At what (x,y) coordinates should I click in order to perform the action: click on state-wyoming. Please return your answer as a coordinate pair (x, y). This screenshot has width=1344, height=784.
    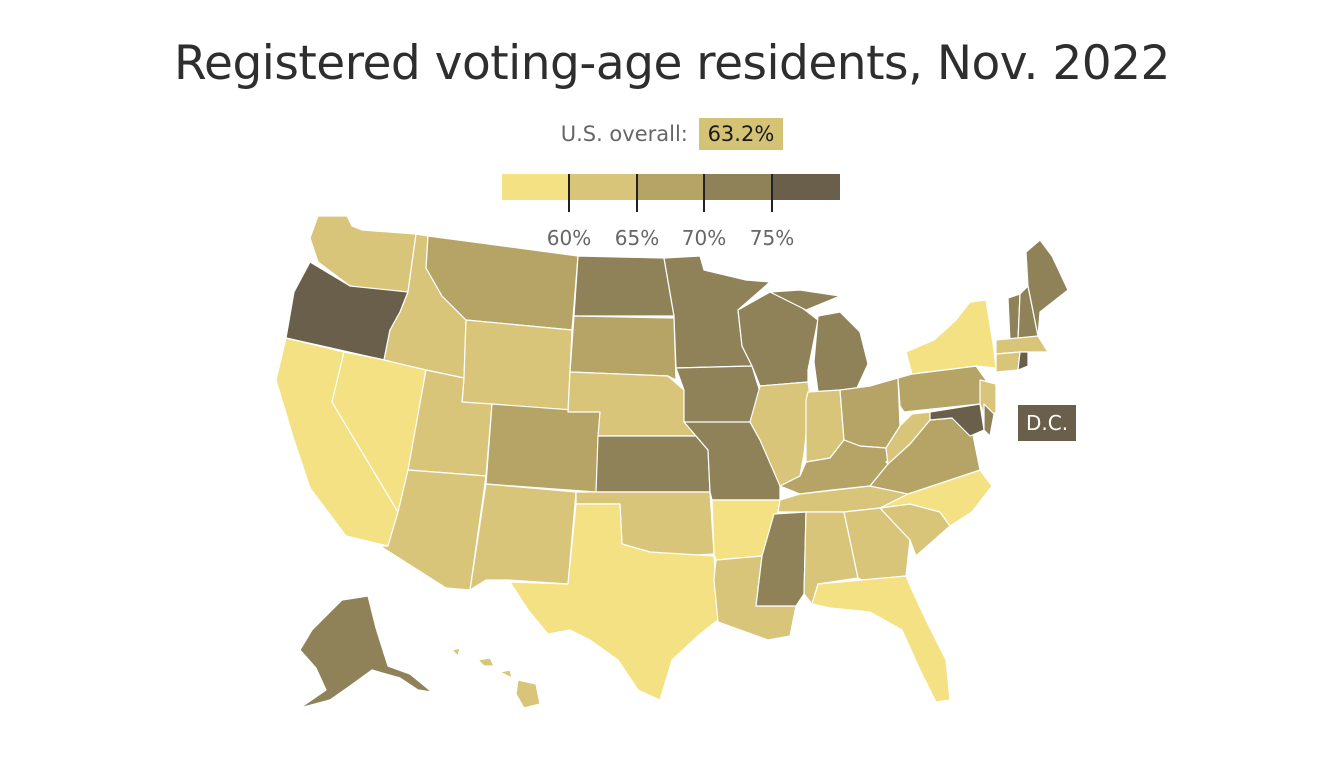
    Looking at the image, I should click on (517, 366).